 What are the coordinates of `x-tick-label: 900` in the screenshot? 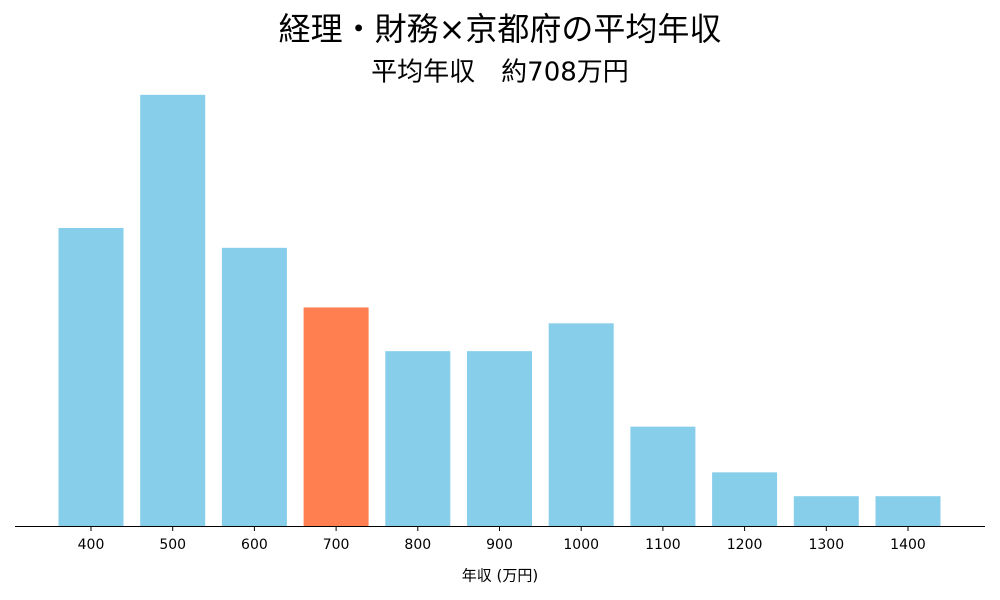 It's located at (499, 545).